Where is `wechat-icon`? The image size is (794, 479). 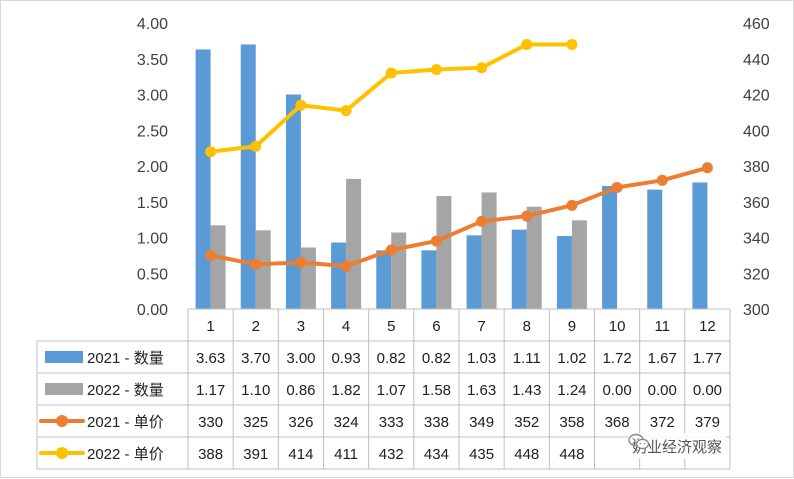 wechat-icon is located at coordinates (639, 441).